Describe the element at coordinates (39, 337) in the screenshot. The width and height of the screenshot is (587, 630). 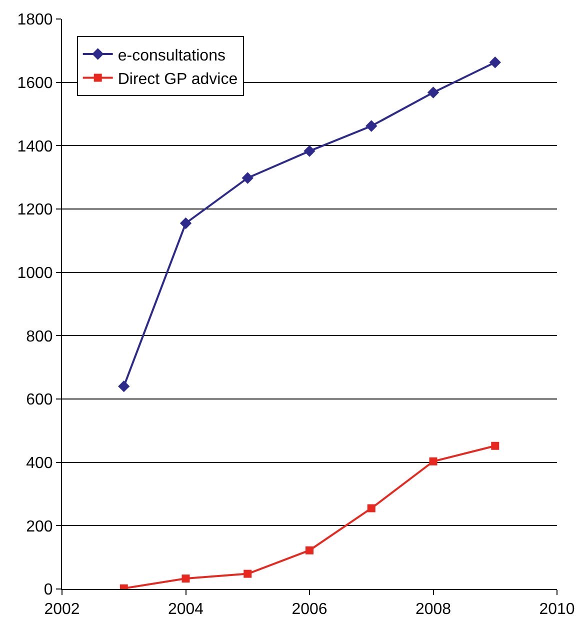
I see `y-tick-label: 800` at that location.